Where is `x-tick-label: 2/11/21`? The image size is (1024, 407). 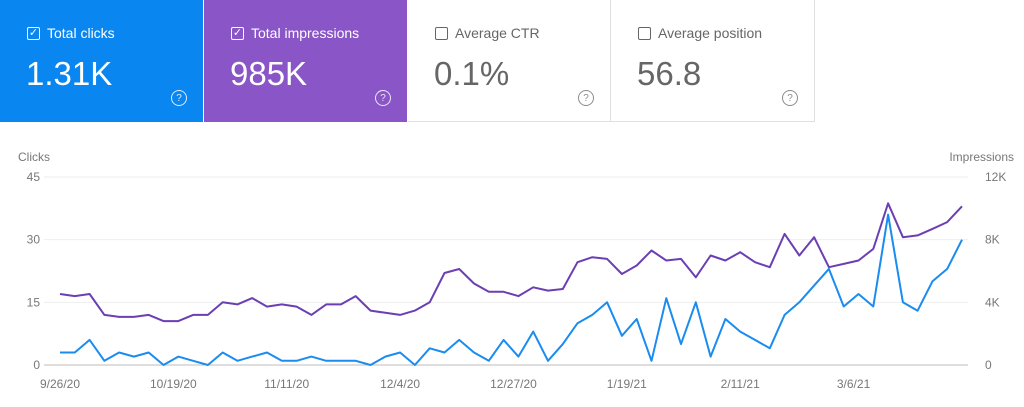
x-tick-label: 2/11/21 is located at coordinates (740, 384).